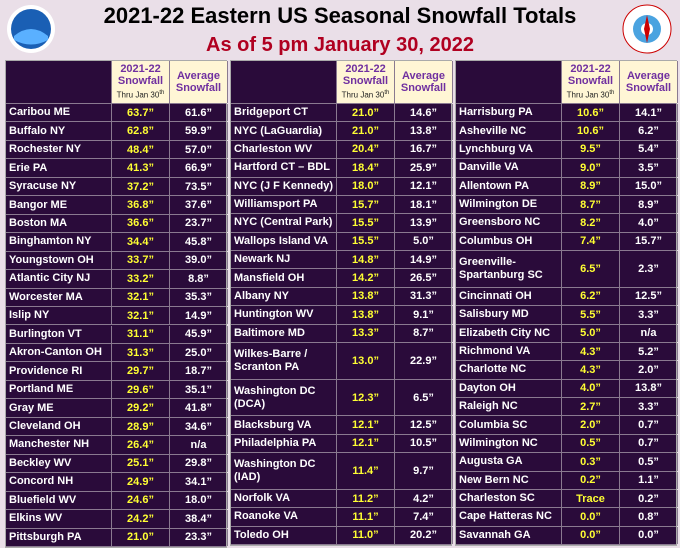 The height and width of the screenshot is (548, 680). Describe the element at coordinates (284, 149) in the screenshot. I see `station-name: Charleston WV` at that location.